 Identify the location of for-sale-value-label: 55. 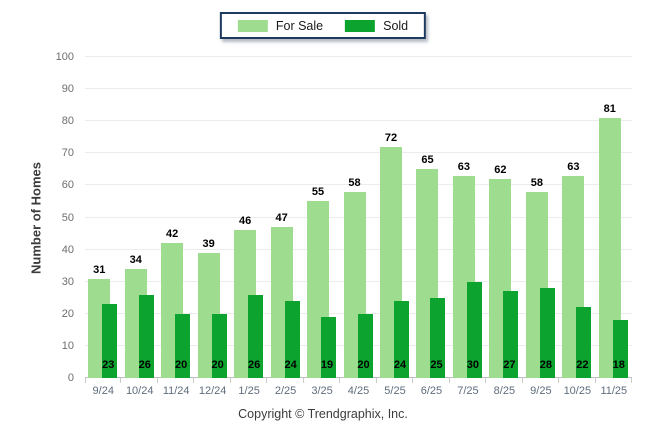
(318, 192).